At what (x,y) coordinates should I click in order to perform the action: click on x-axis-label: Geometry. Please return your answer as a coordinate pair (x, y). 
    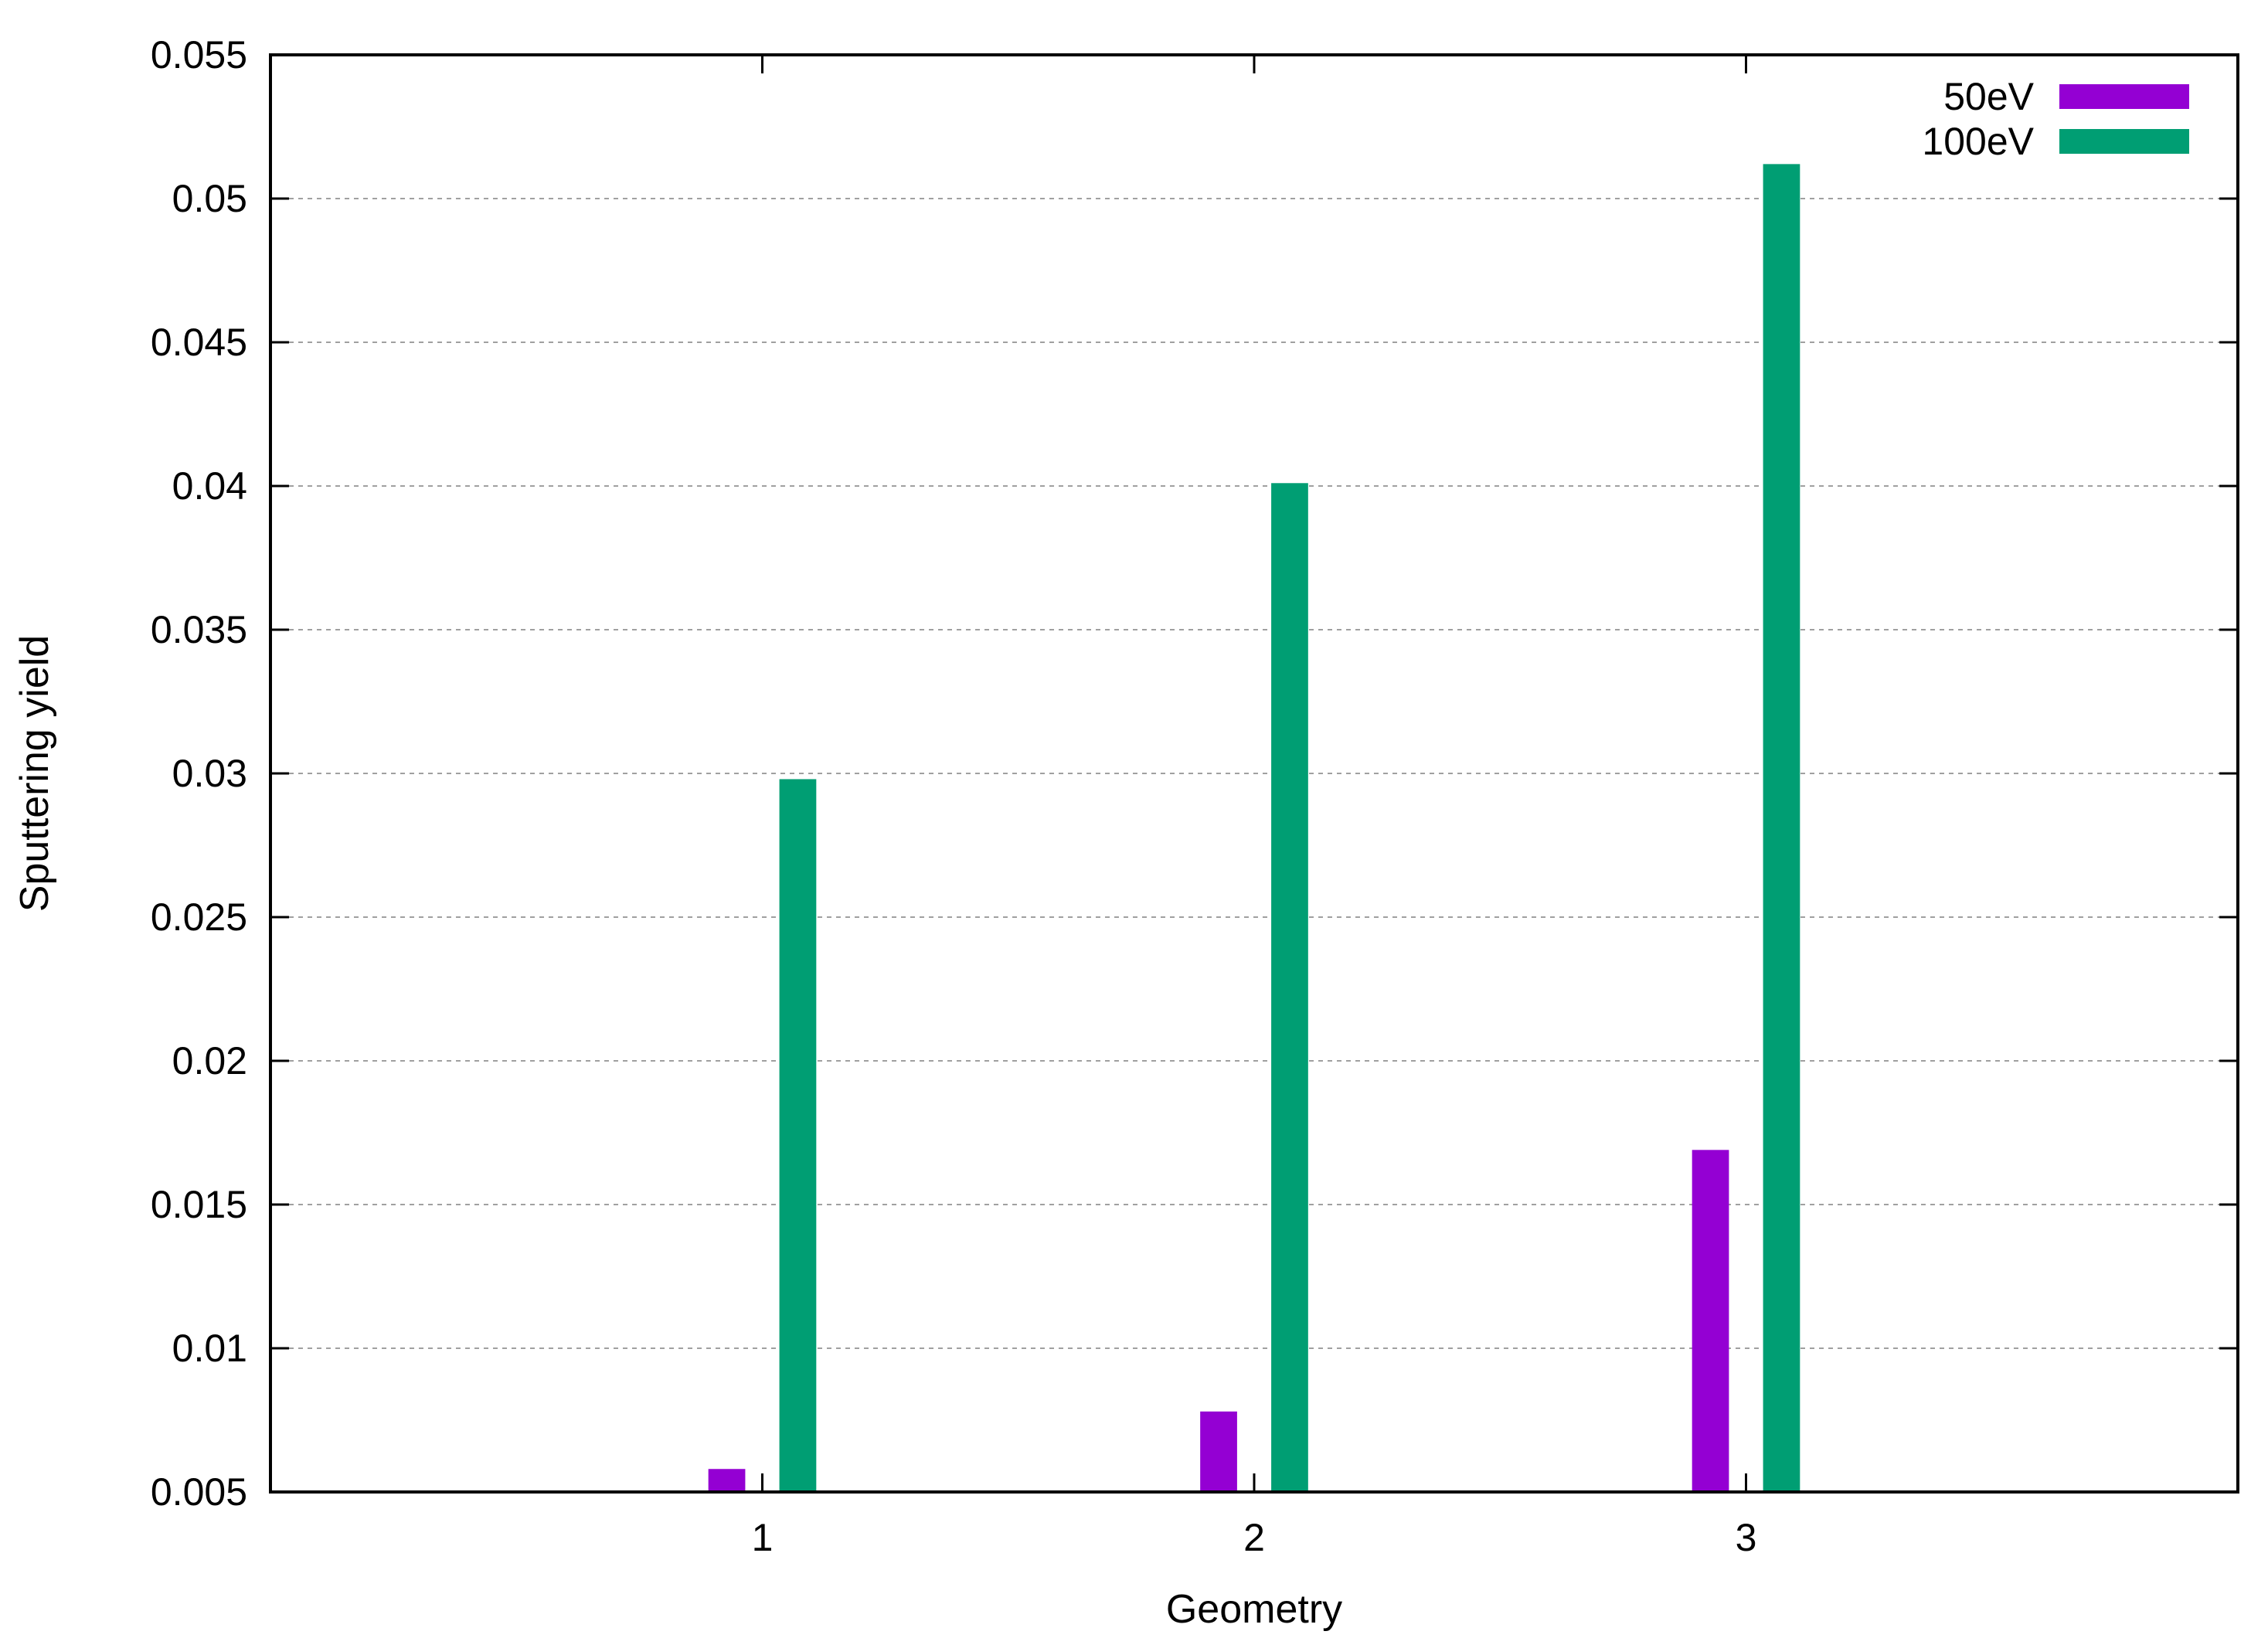
    Looking at the image, I should click on (1254, 1610).